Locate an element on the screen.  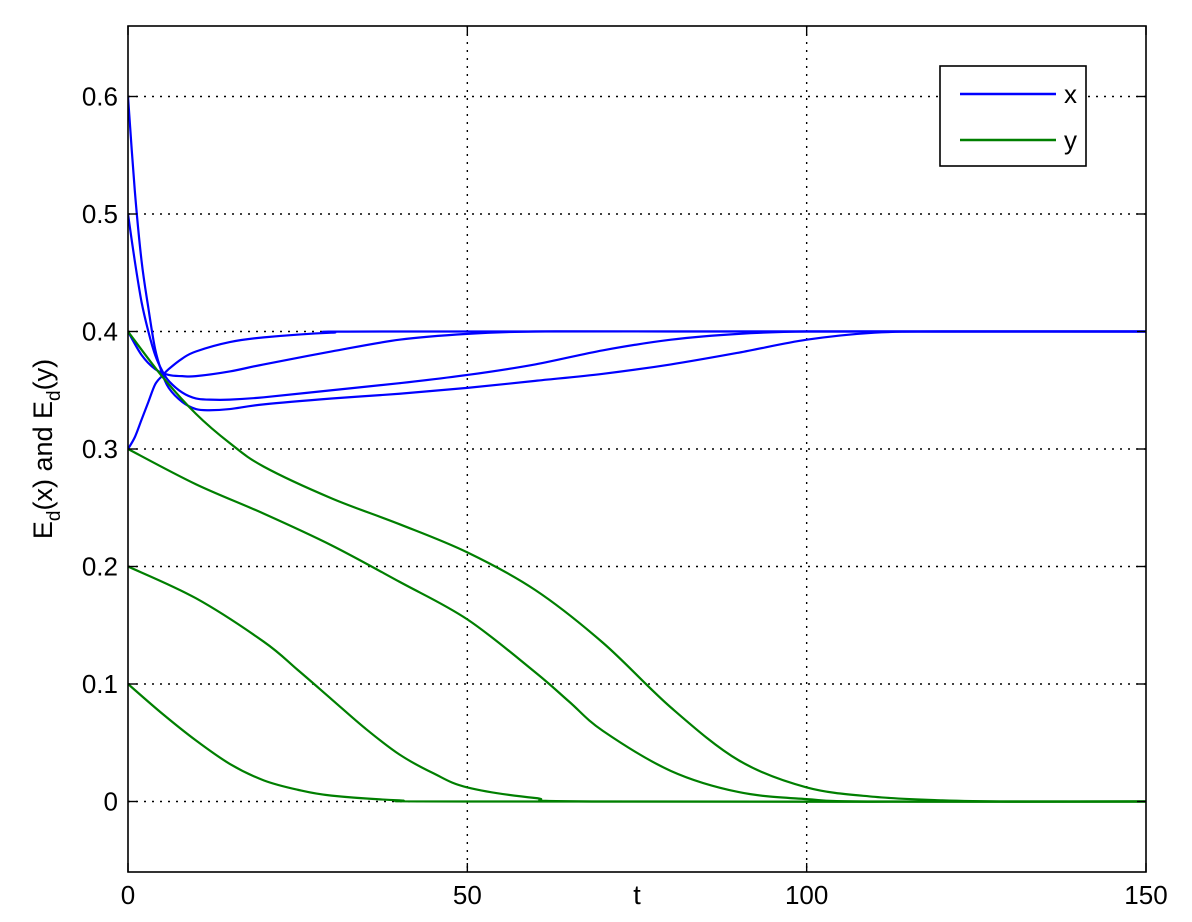
y-axis-label: Ed(x) and Ed(y) is located at coordinates (46, 449).